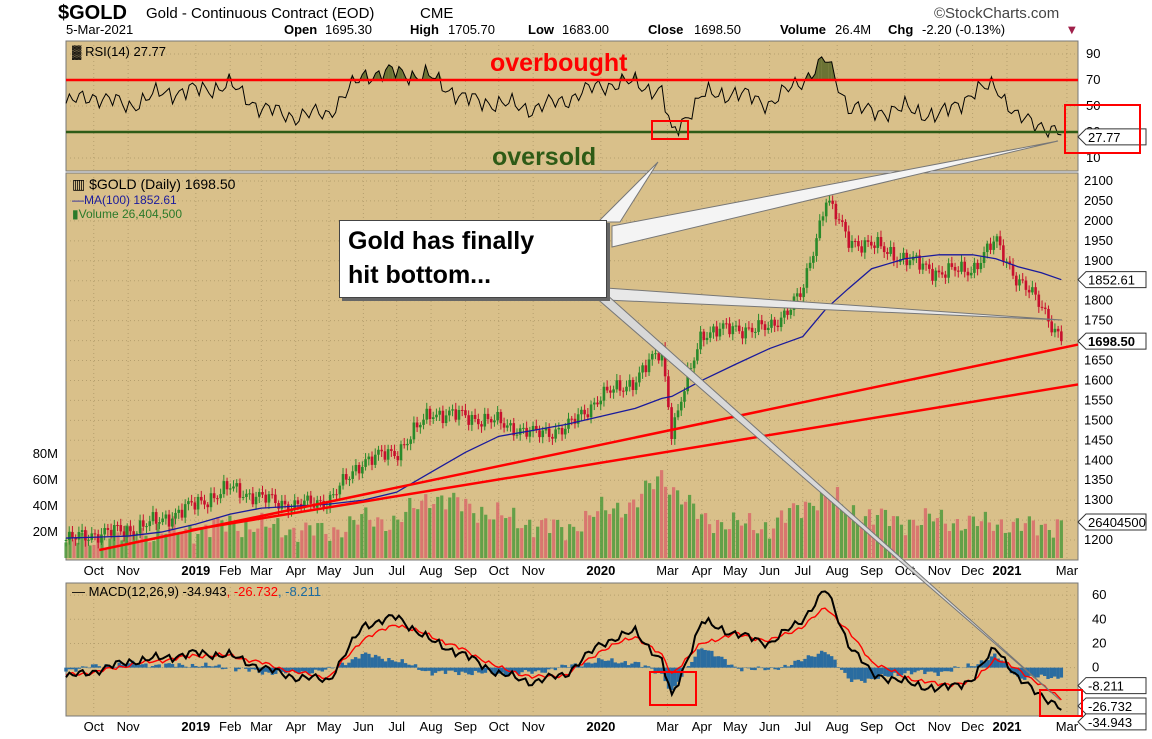  I want to click on x-tick-label: Oct, so click(905, 726).